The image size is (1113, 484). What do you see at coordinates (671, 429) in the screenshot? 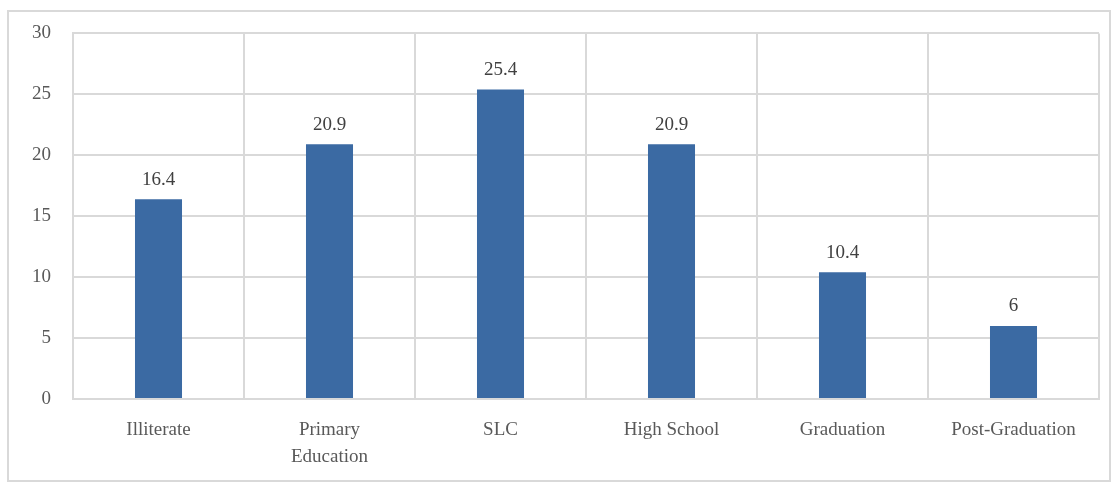
I see `x-tick-label: High School` at bounding box center [671, 429].